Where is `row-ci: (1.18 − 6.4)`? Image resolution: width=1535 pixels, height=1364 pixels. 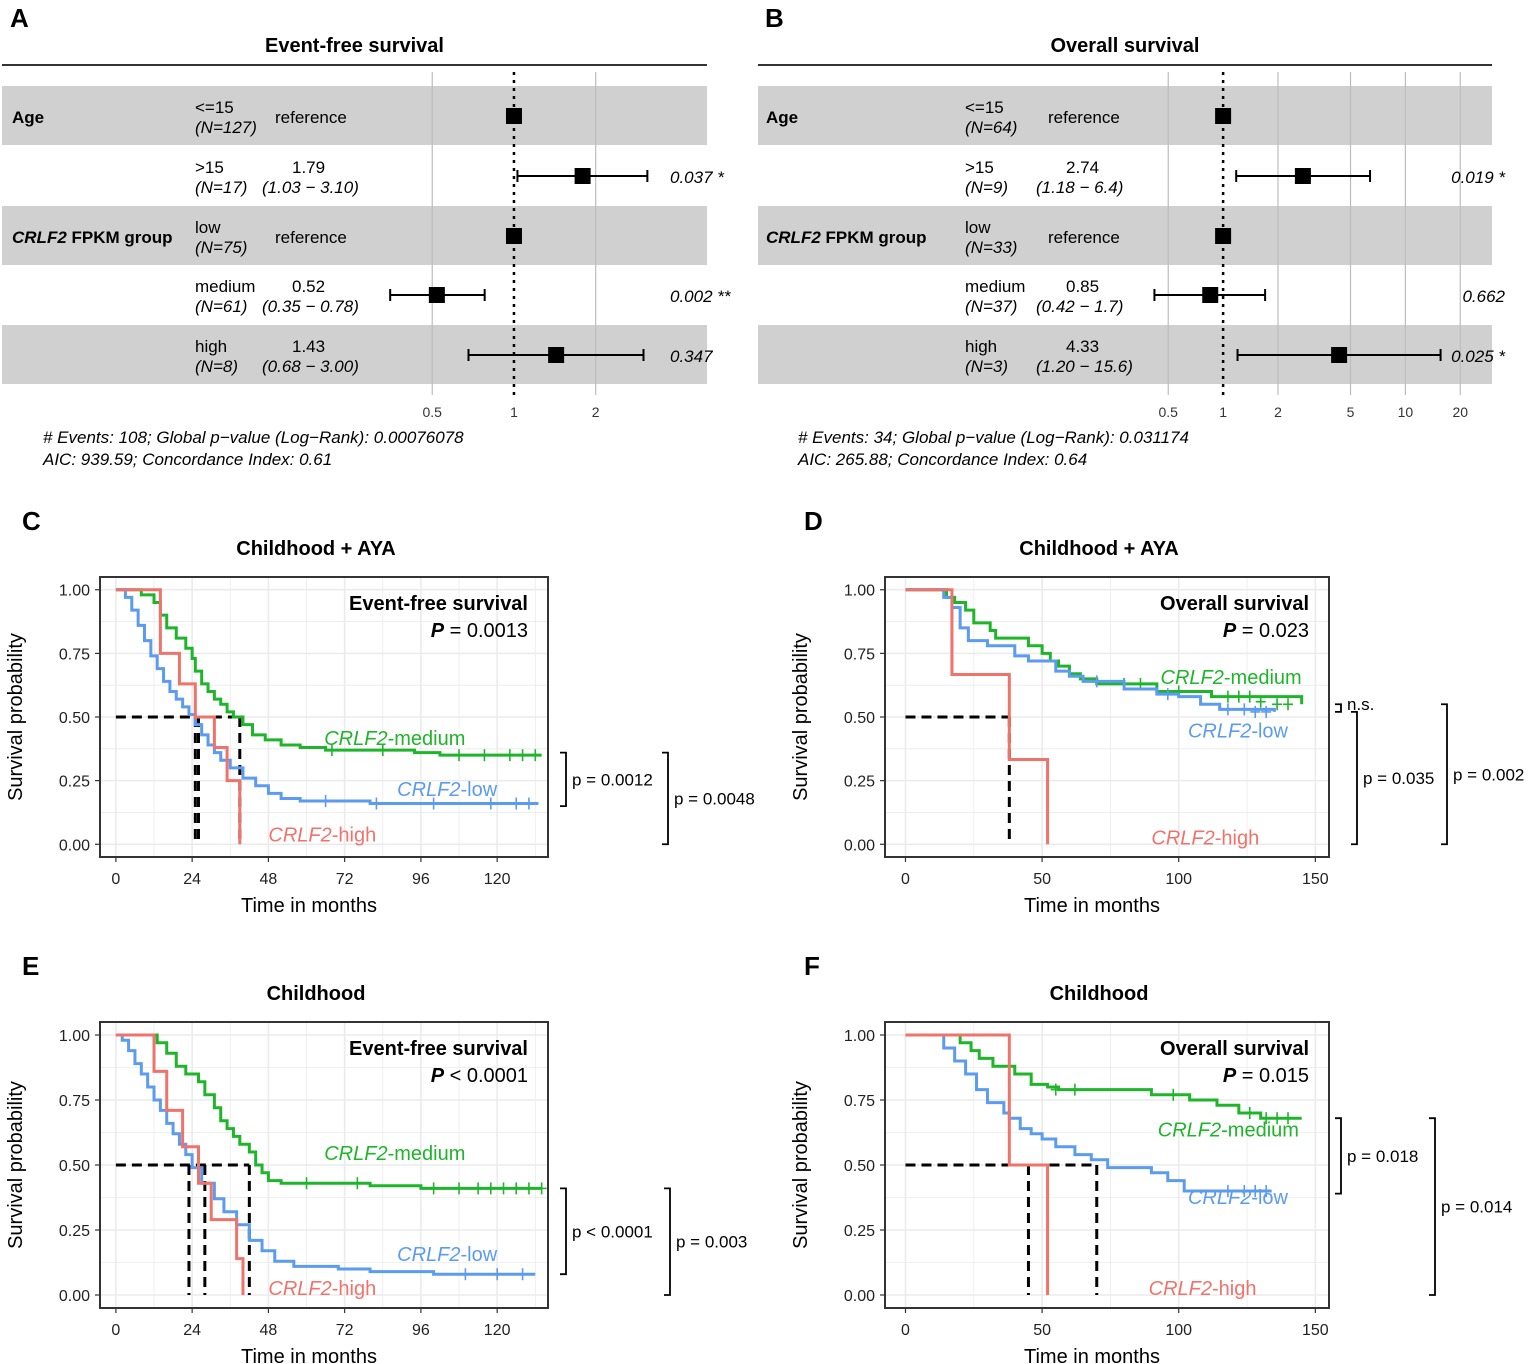 row-ci: (1.18 − 6.4) is located at coordinates (1079, 187).